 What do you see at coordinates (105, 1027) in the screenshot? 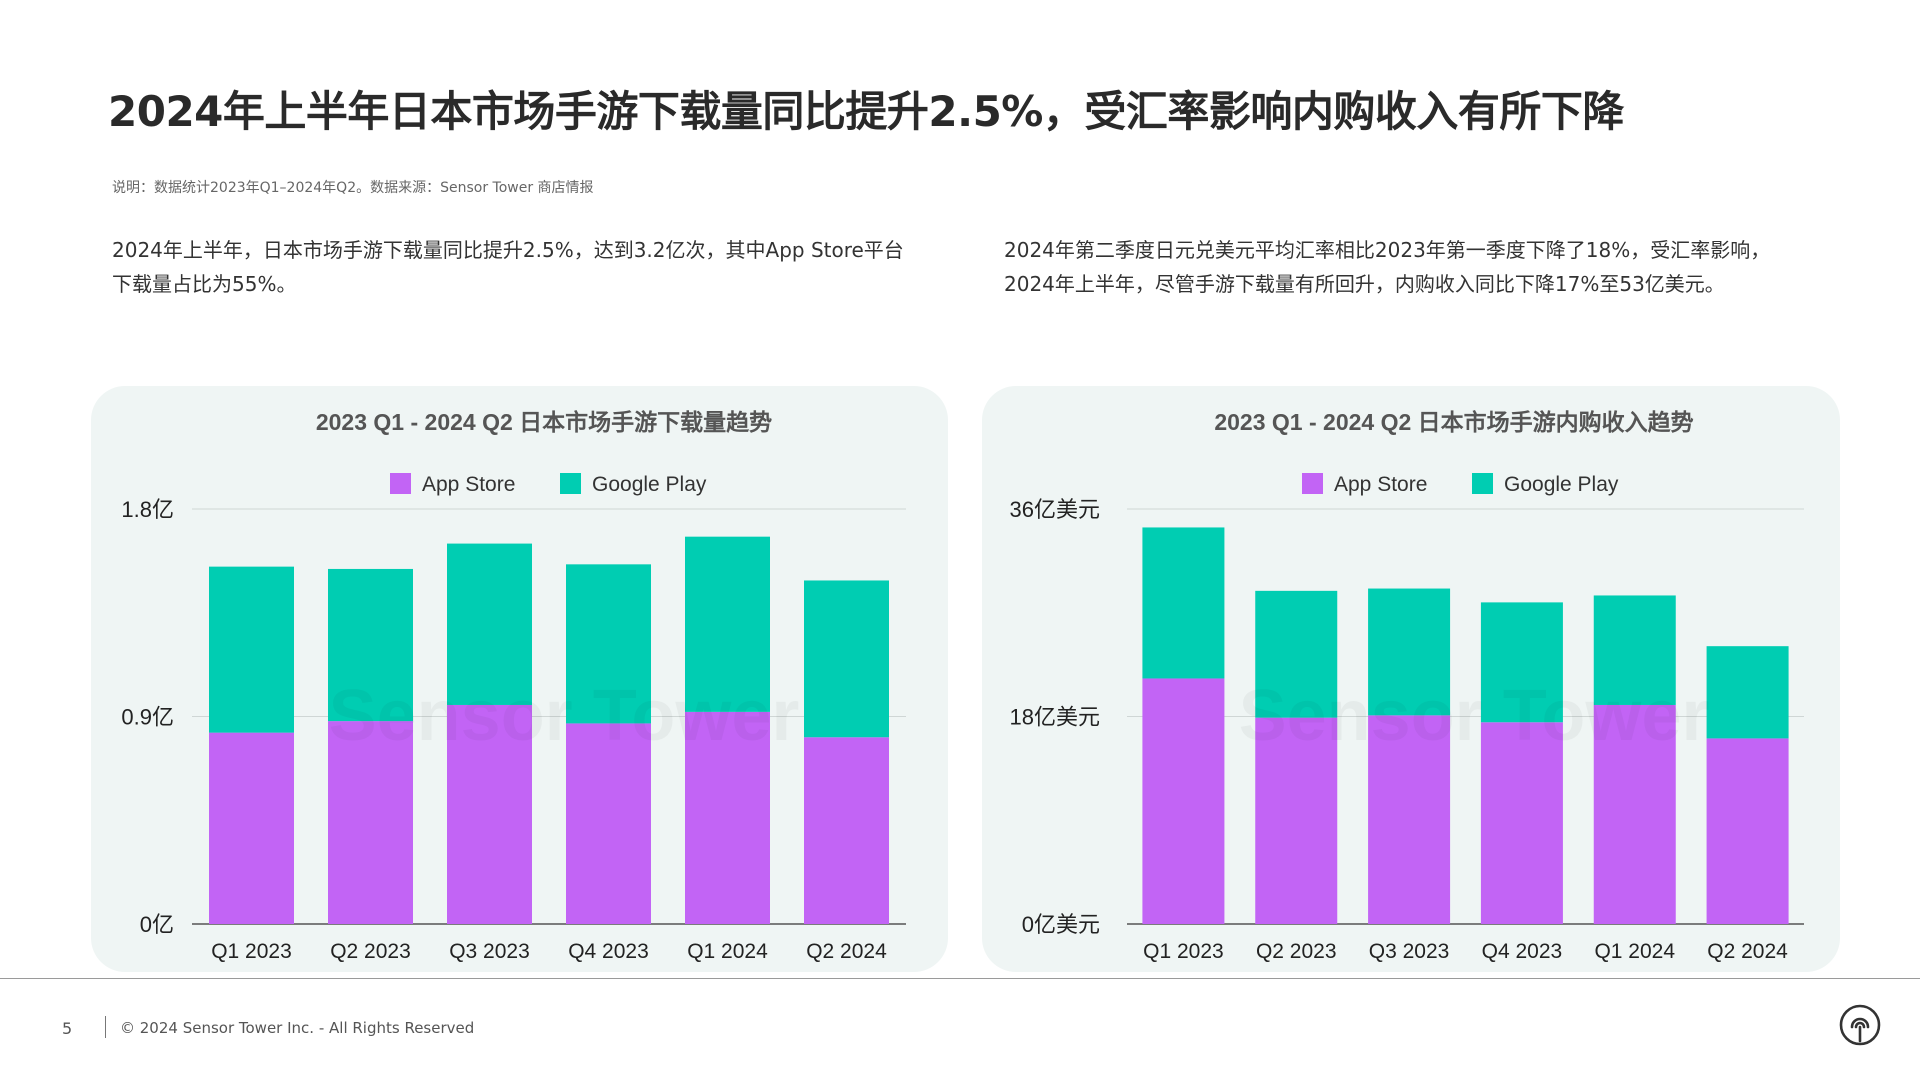
I see `footer-separator` at bounding box center [105, 1027].